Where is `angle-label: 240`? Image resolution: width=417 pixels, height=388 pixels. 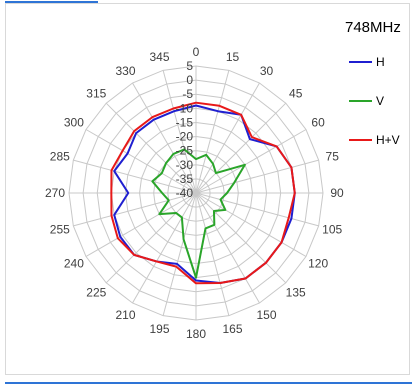 angle-label: 240 is located at coordinates (74, 264).